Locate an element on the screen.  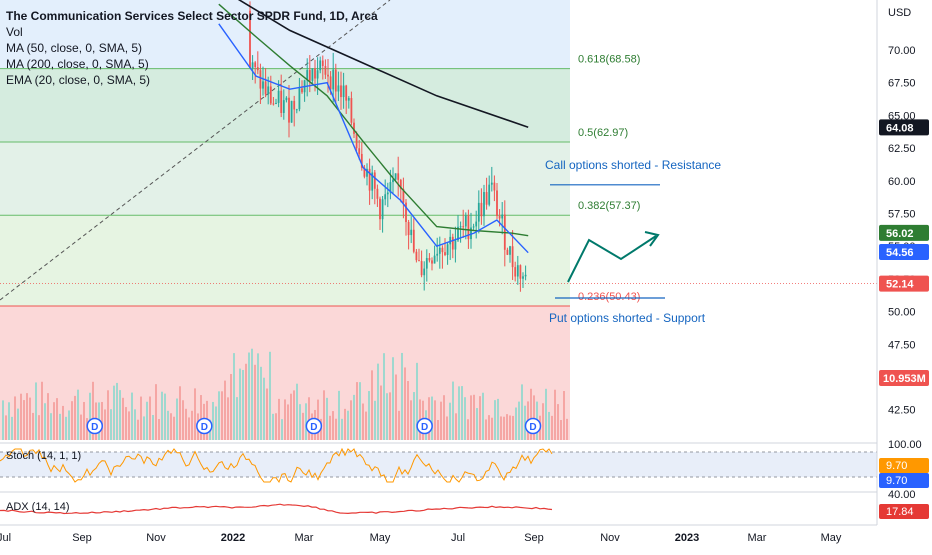
volume-tag is located at coordinates (904, 378).